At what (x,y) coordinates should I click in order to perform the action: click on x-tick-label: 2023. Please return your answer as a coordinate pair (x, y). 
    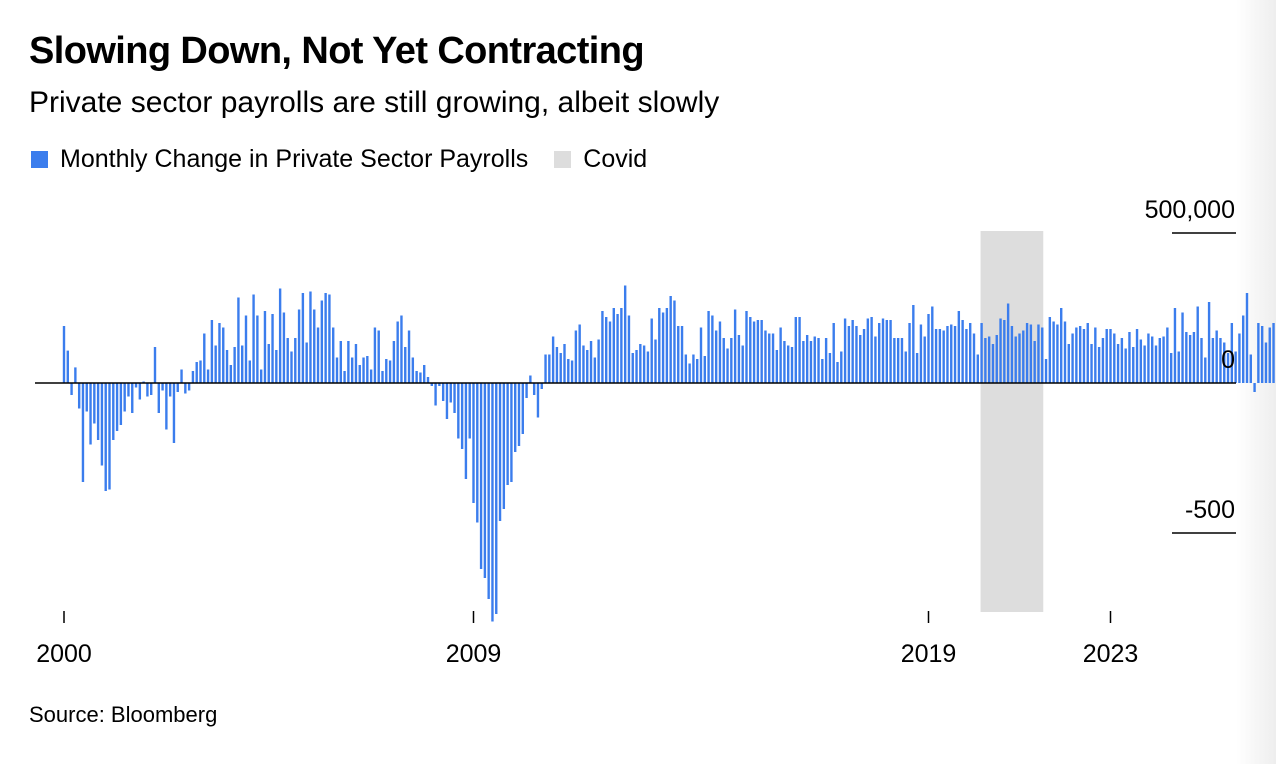
    Looking at the image, I should click on (1111, 654).